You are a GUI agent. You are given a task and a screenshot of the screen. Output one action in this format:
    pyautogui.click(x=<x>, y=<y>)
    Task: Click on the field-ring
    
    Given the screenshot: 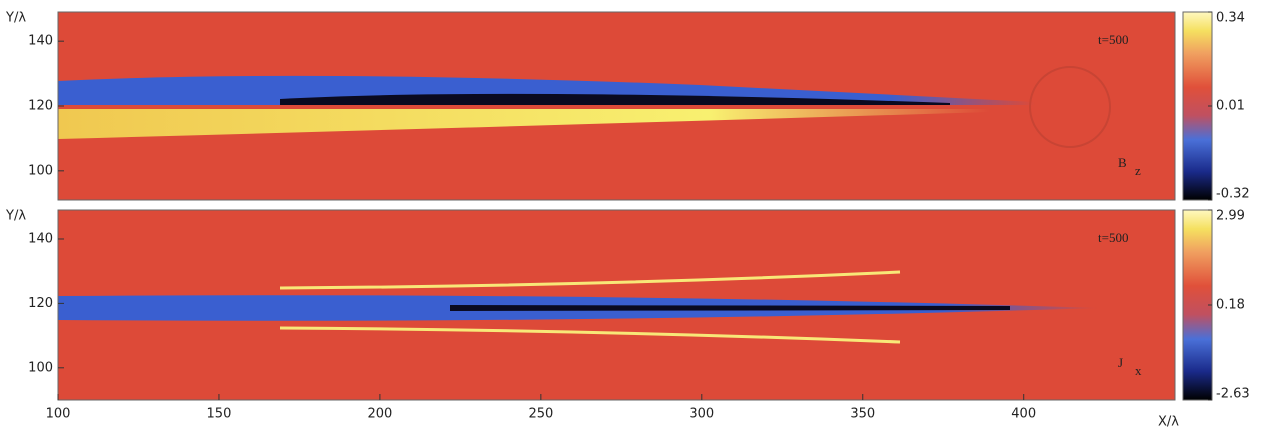 What is the action you would take?
    pyautogui.click(x=1070, y=107)
    